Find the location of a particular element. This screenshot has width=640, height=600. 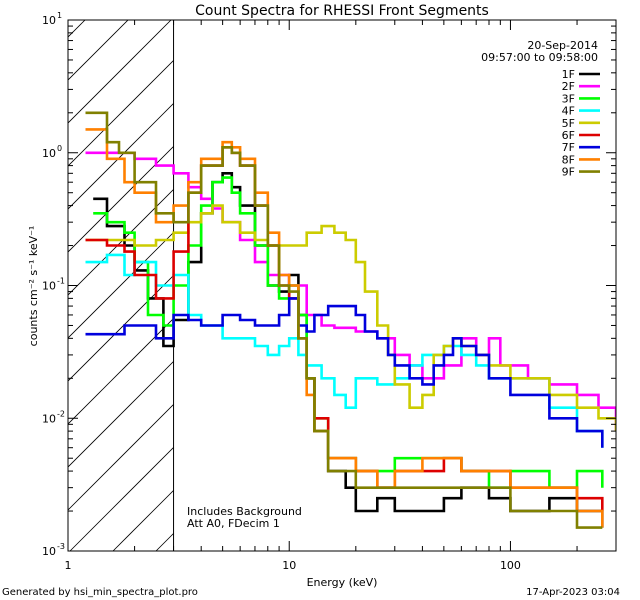

legend-label-8F: 8F is located at coordinates (568, 159).